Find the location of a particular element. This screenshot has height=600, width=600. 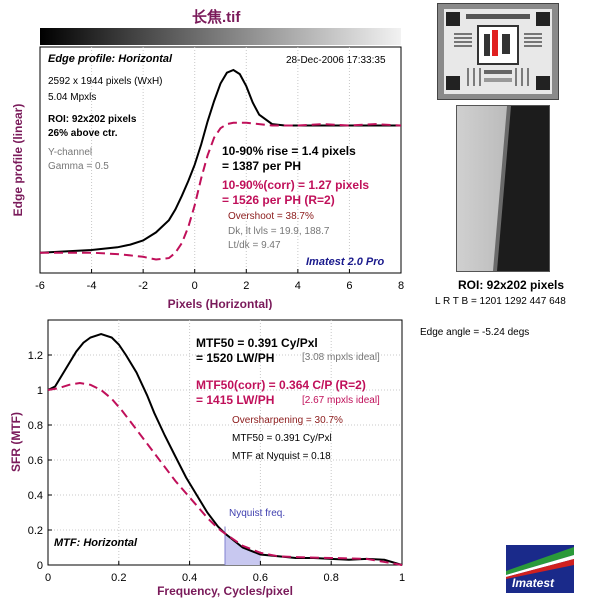

rise-corr-per-ph: = 1526 per PH (R=2) is located at coordinates (278, 200).